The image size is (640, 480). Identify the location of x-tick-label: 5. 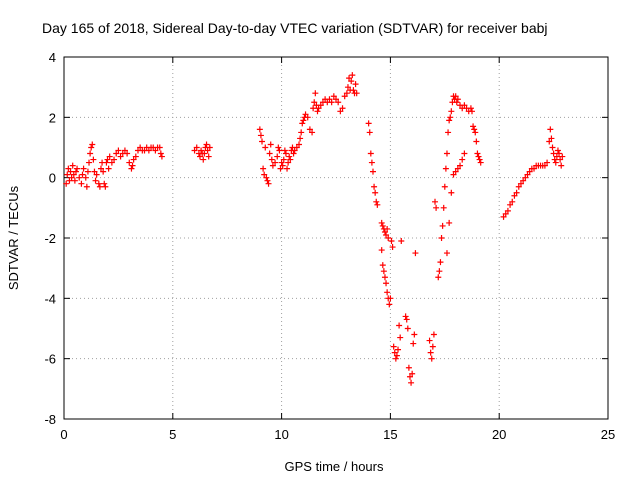
(172, 434).